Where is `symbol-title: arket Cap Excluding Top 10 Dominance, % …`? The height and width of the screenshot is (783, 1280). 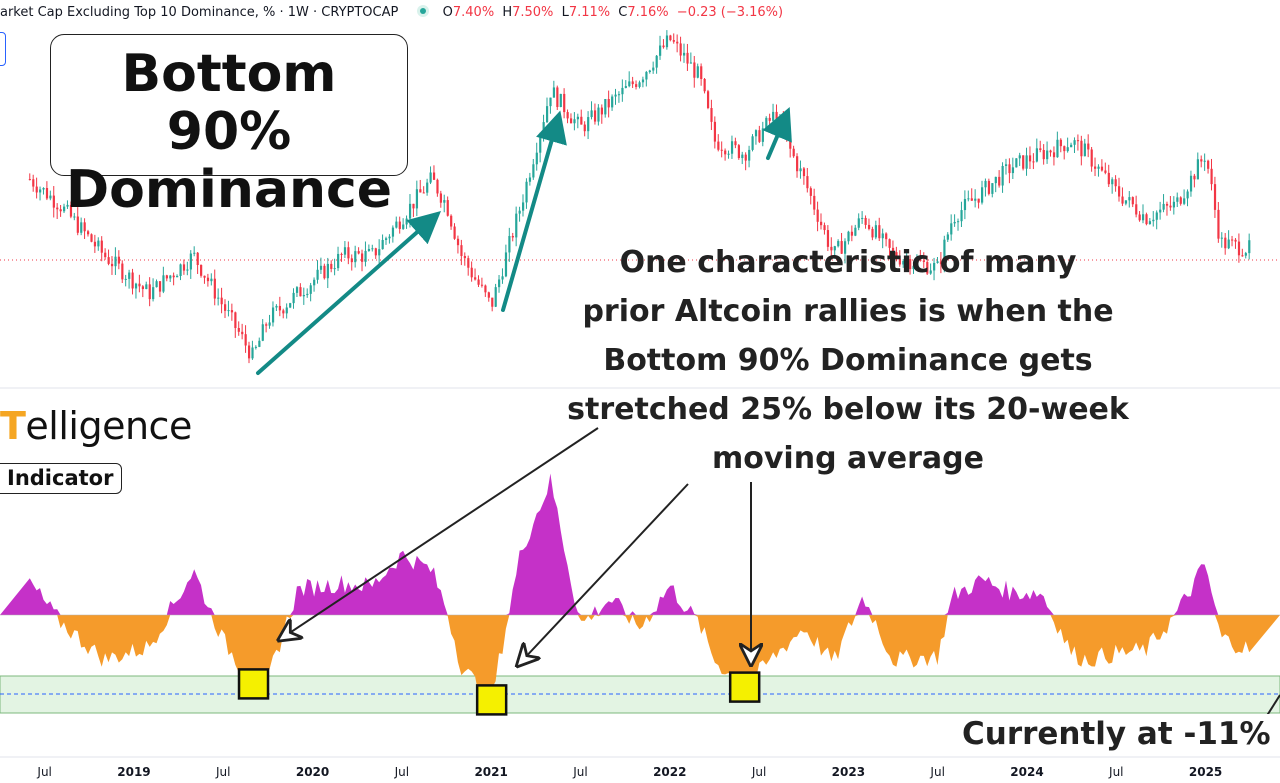
symbol-title: arket Cap Excluding Top 10 Dominance, % … is located at coordinates (199, 12).